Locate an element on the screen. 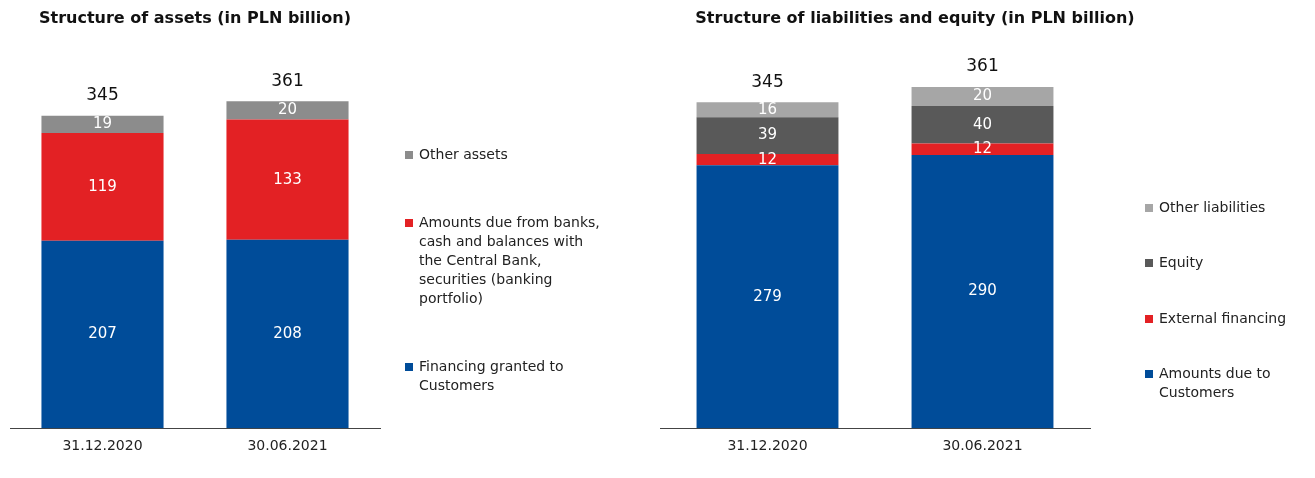  legend-label: Financing granted to Customers is located at coordinates (492, 376).